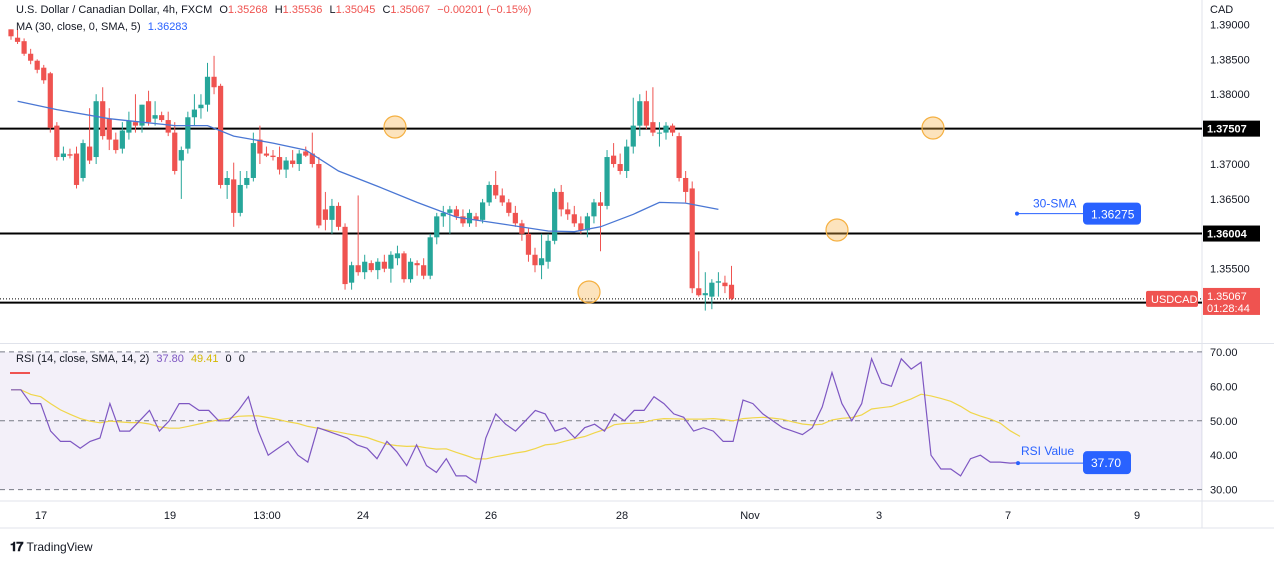 The height and width of the screenshot is (564, 1274). Describe the element at coordinates (204, 359) in the screenshot. I see `rsi-ma-value: 49.41` at that location.